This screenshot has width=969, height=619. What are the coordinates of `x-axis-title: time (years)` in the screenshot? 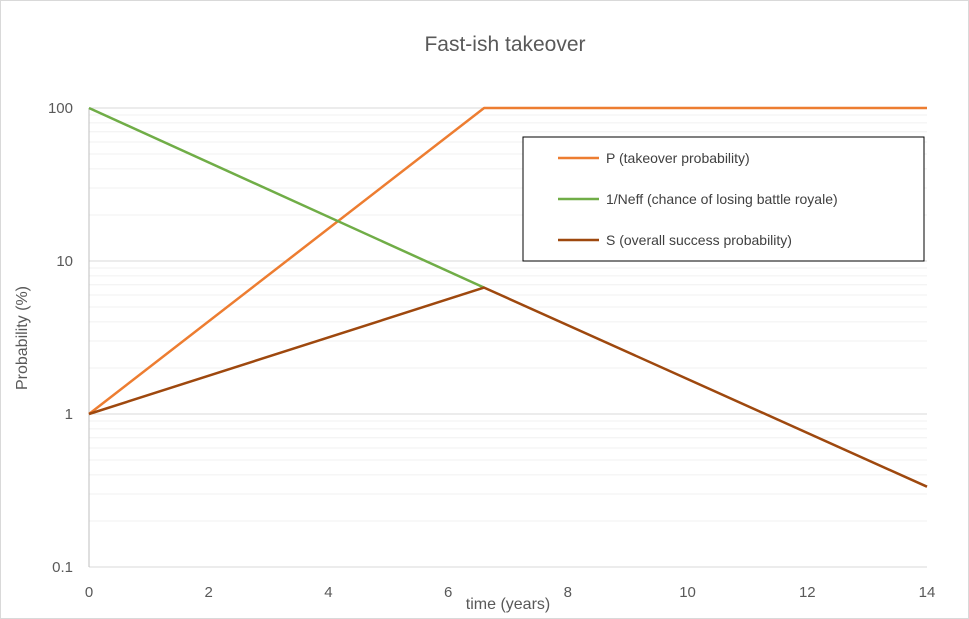 It's located at (508, 604).